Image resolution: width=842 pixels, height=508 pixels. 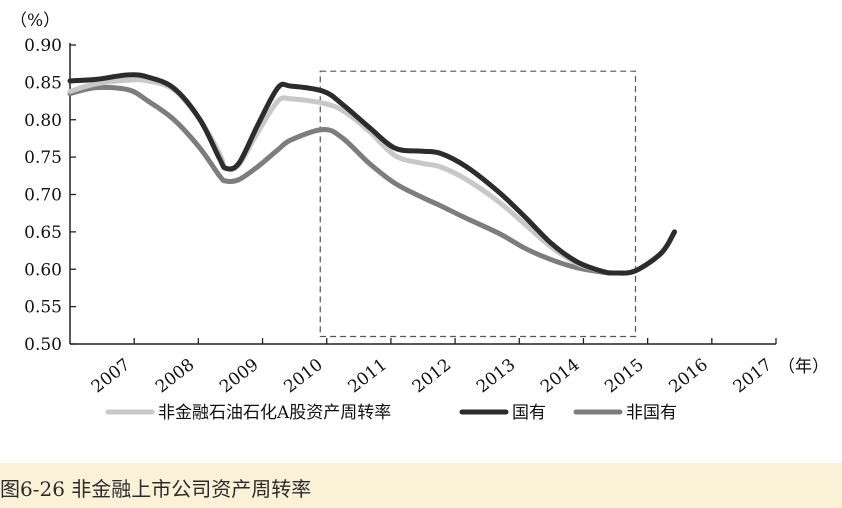 What do you see at coordinates (43, 121) in the screenshot?
I see `y-tick-label: 0.80` at bounding box center [43, 121].